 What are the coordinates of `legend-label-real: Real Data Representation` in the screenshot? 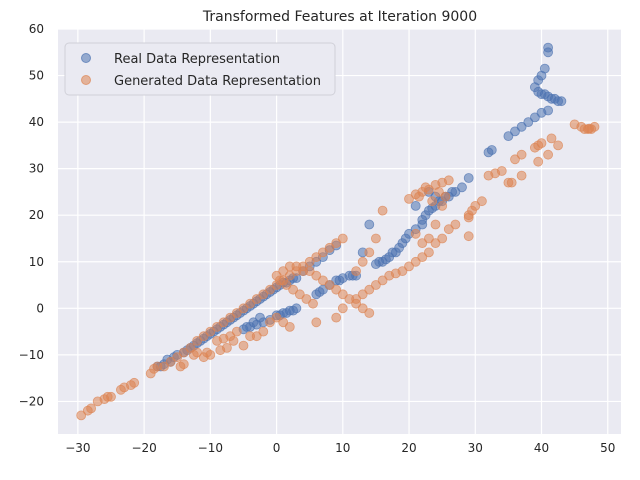 It's located at (197, 59).